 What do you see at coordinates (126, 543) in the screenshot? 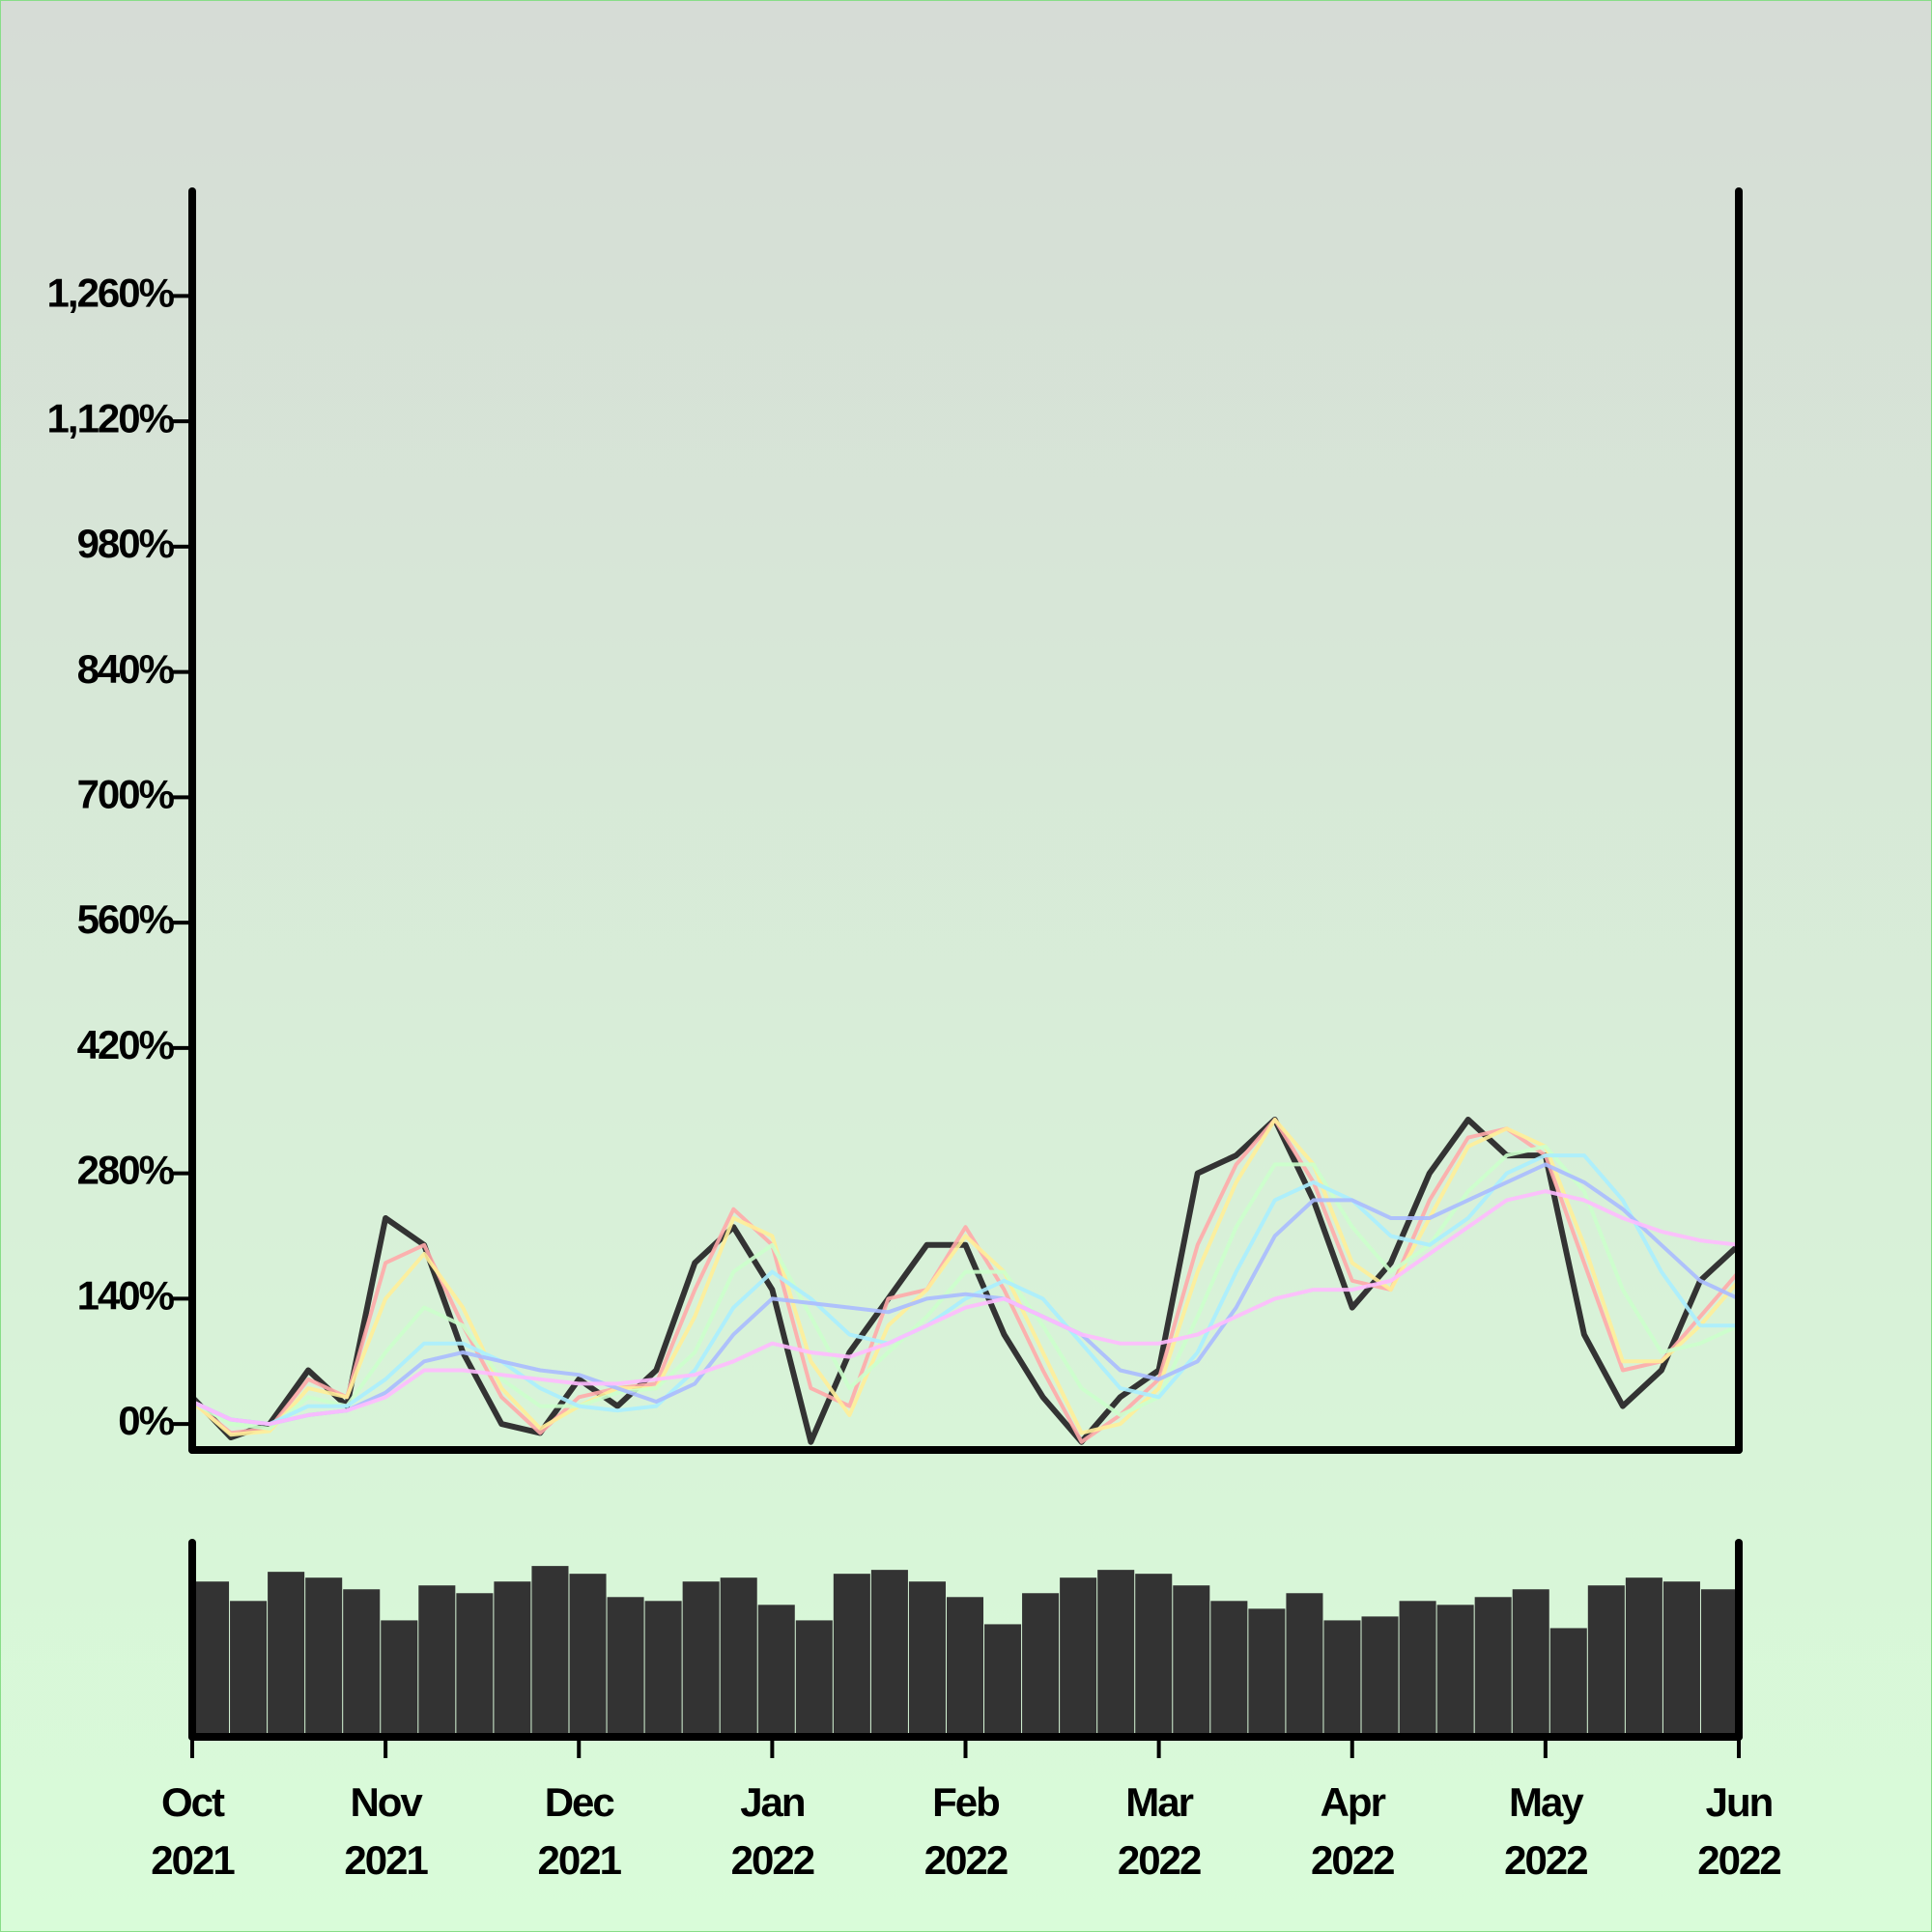
I see `y-tick-label: 980%` at bounding box center [126, 543].